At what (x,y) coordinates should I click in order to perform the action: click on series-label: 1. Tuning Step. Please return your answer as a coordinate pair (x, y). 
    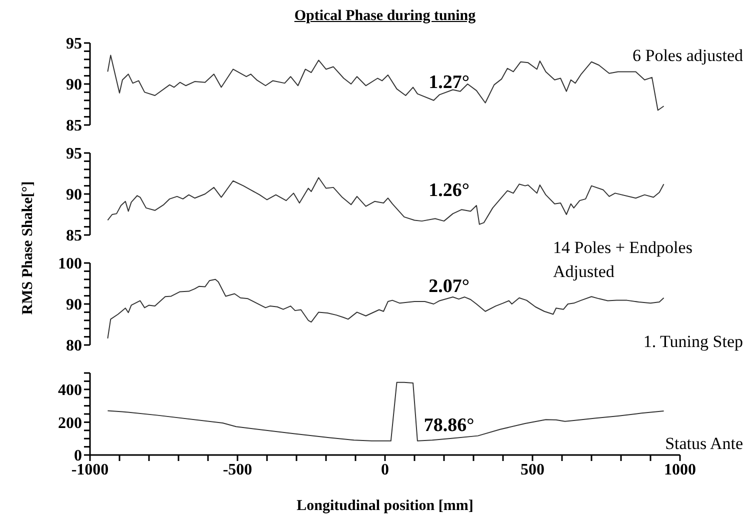
    Looking at the image, I should click on (692, 342).